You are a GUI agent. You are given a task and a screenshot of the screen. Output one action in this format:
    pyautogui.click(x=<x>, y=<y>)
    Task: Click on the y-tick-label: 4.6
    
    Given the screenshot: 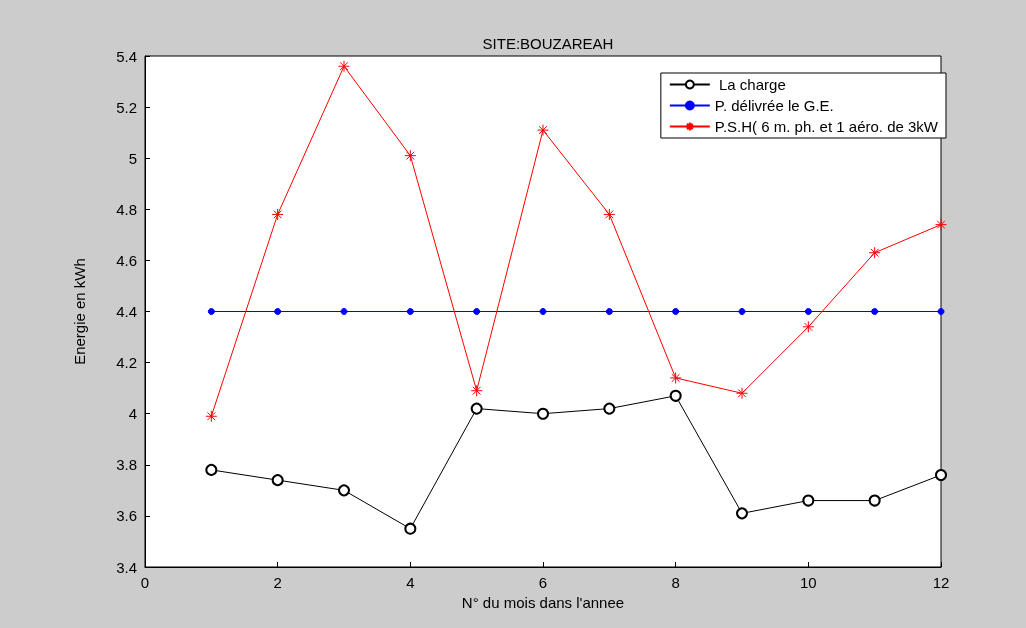 What is the action you would take?
    pyautogui.click(x=126, y=260)
    